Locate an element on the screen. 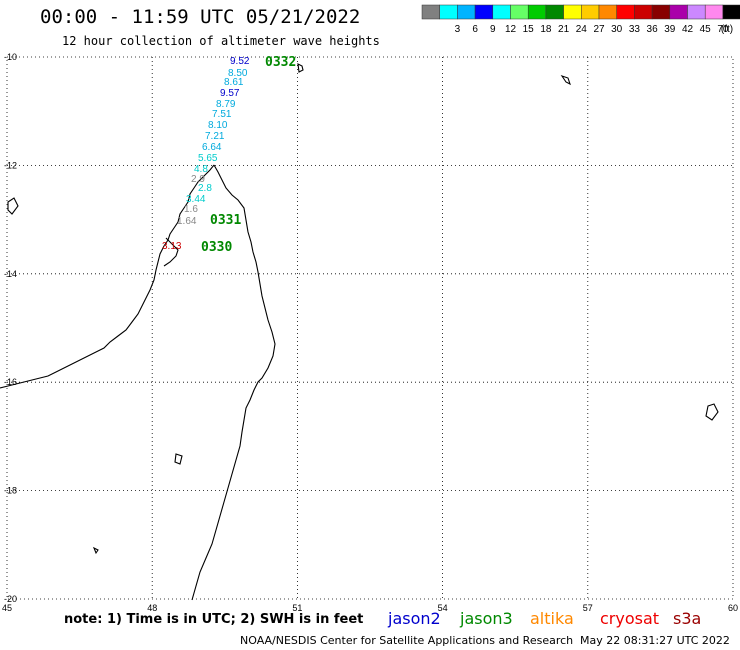 This screenshot has height=650, width=740. madagascar-east-coast is located at coordinates (233, 382).